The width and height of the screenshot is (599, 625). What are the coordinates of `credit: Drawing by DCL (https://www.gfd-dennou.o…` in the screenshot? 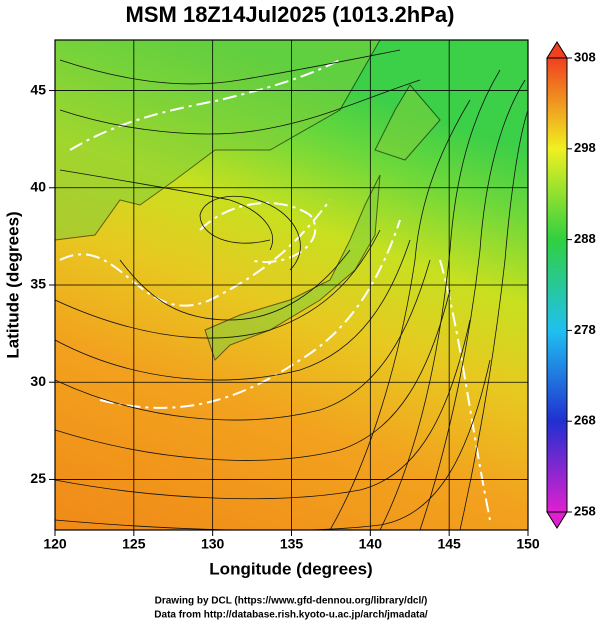 It's located at (291, 601).